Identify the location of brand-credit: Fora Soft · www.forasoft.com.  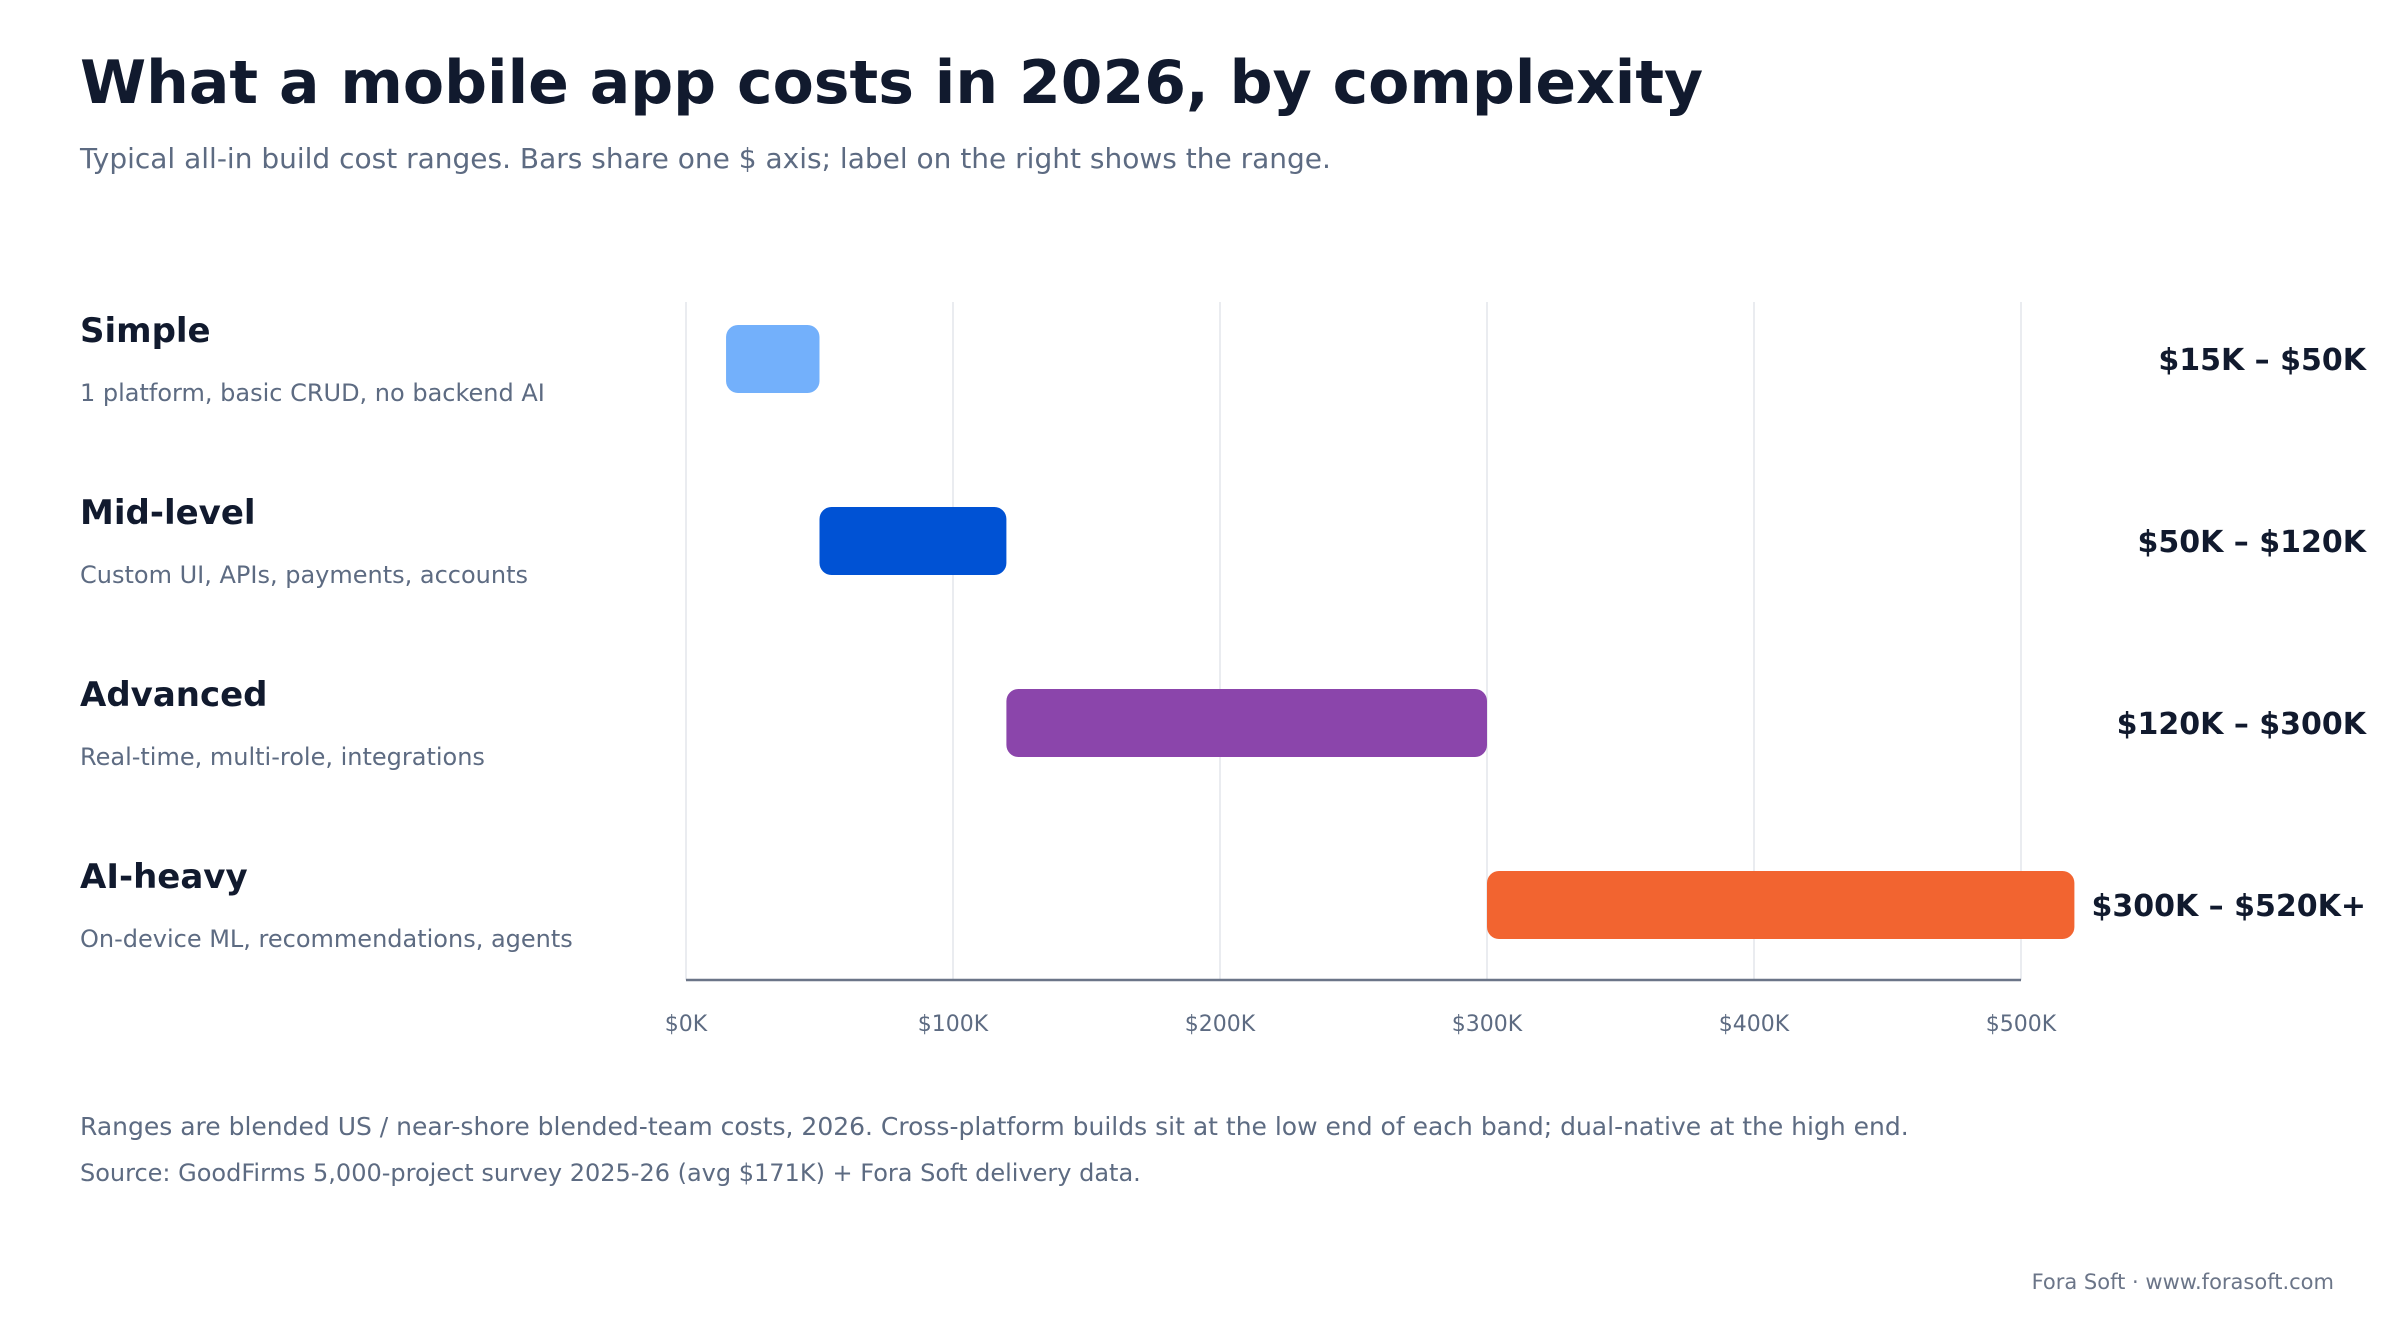
(2182, 1282).